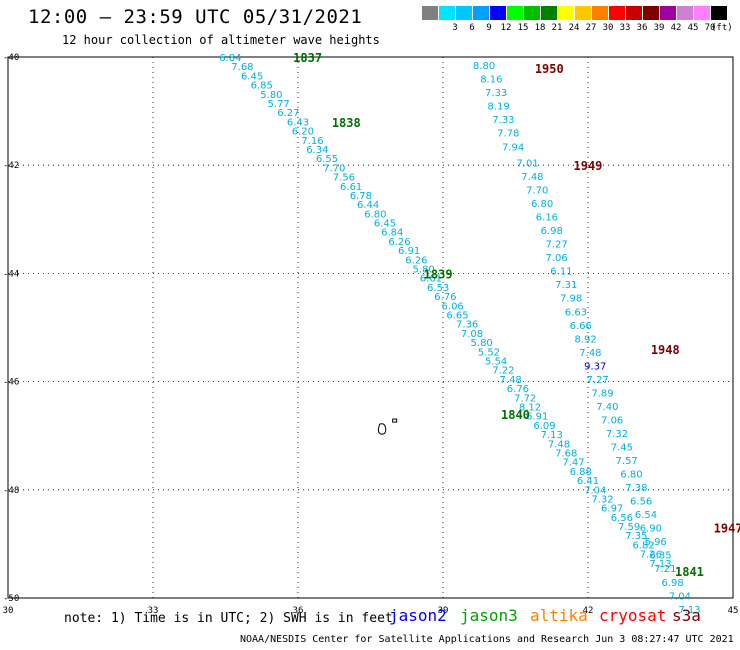 This screenshot has width=740, height=650. I want to click on wave-height-value: 8.12, so click(530, 407).